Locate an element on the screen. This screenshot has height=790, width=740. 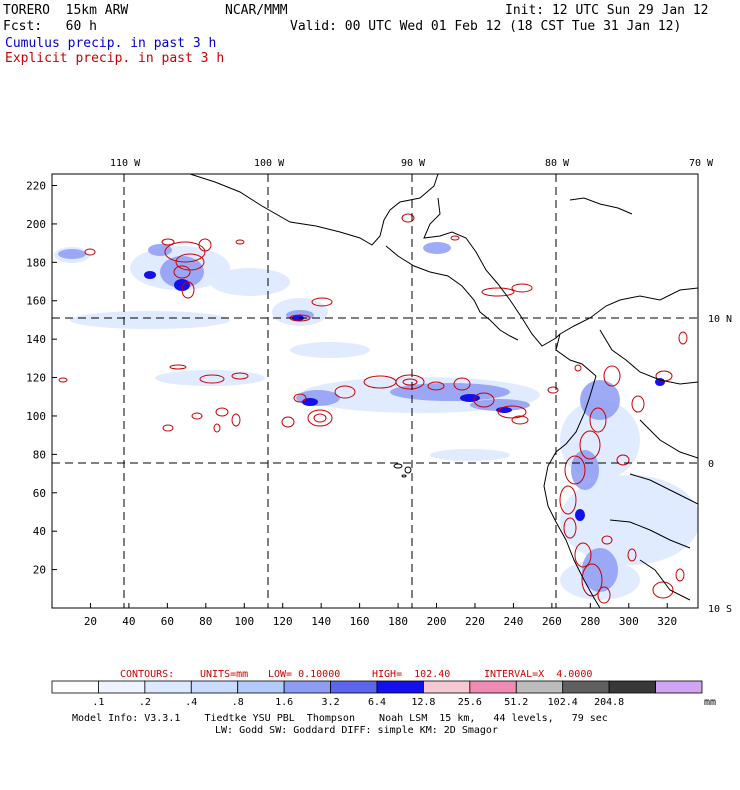
contour-interval: INTERVAL=X 4.0000 is located at coordinates (538, 674).